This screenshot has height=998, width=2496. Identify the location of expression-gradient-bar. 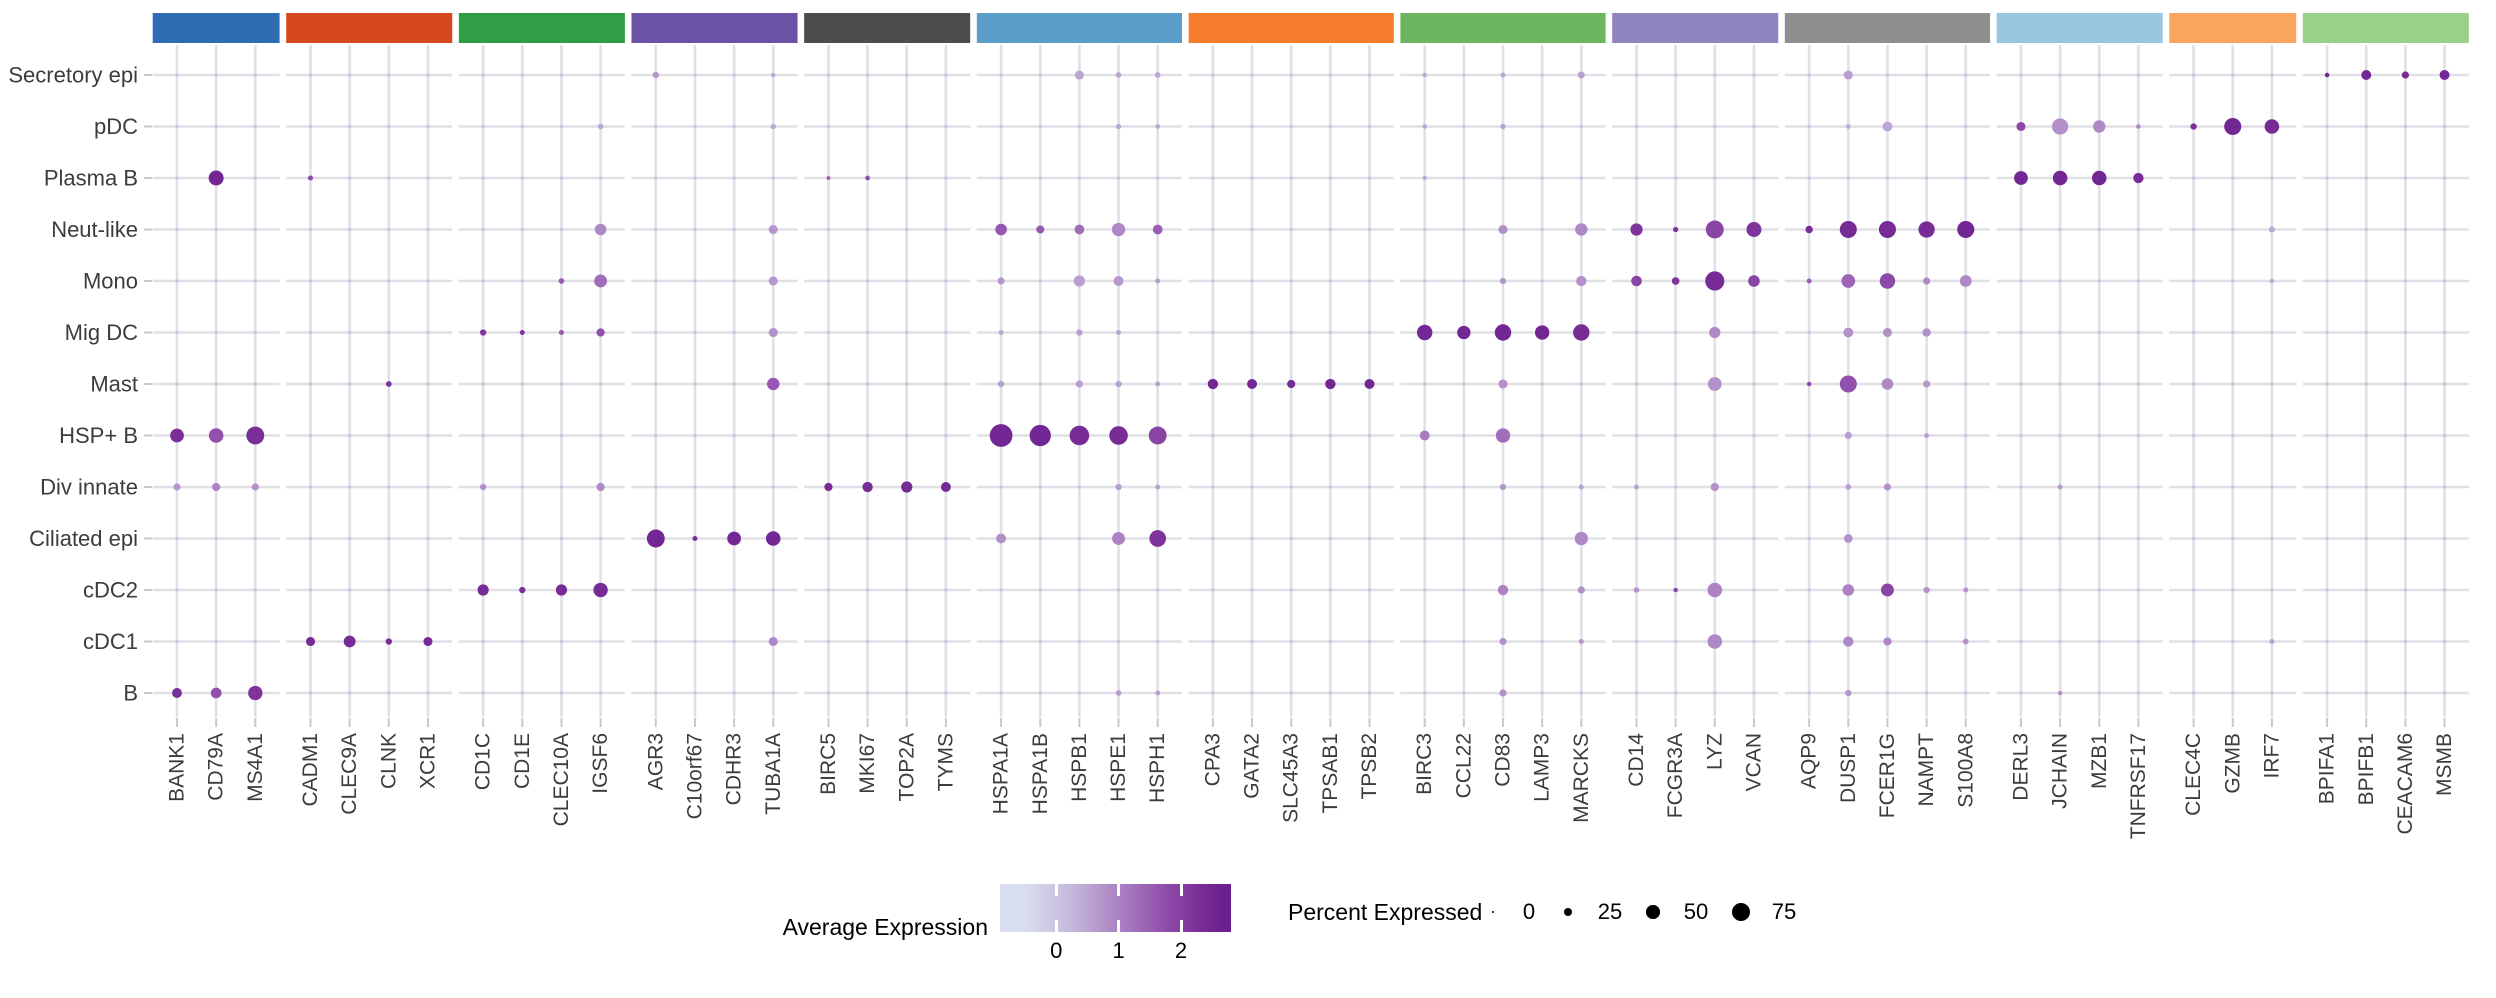
(1115, 908).